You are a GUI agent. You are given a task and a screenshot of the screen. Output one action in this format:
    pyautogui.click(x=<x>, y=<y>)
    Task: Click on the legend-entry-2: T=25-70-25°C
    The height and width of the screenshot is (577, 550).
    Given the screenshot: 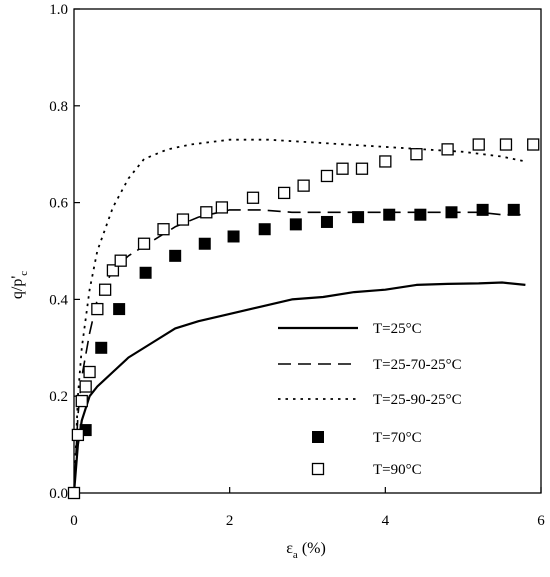 What is the action you would take?
    pyautogui.click(x=370, y=365)
    